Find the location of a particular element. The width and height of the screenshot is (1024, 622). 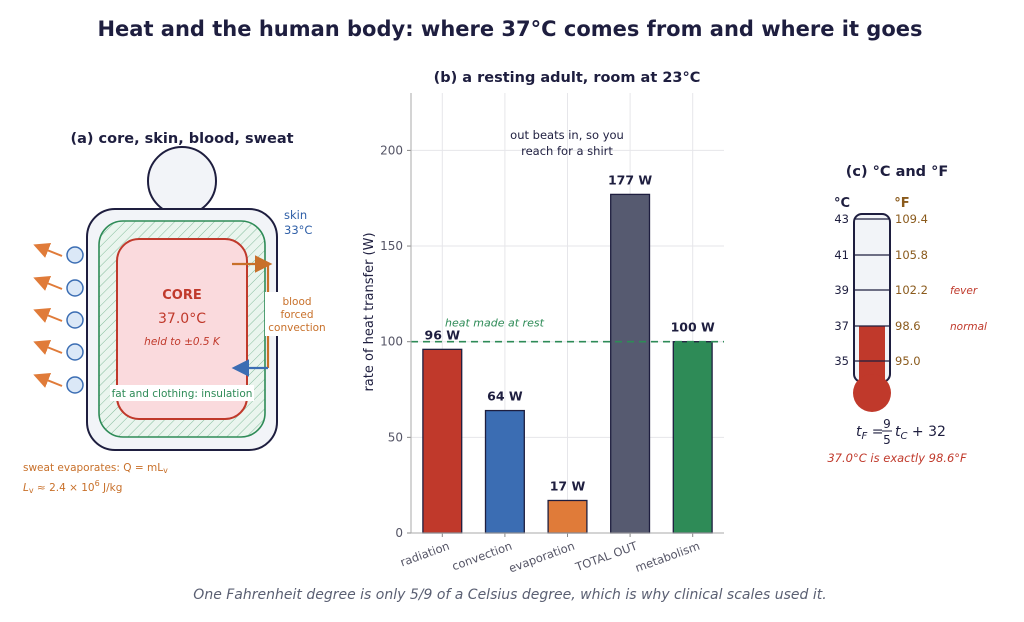

fahrenheit-value: 102.2 is located at coordinates (911, 290).